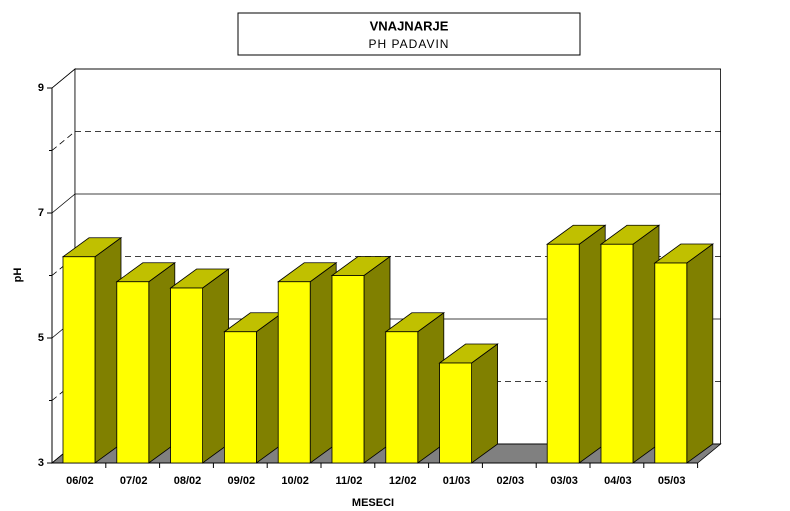 The width and height of the screenshot is (790, 511). I want to click on y-tick-label: 9, so click(41, 88).